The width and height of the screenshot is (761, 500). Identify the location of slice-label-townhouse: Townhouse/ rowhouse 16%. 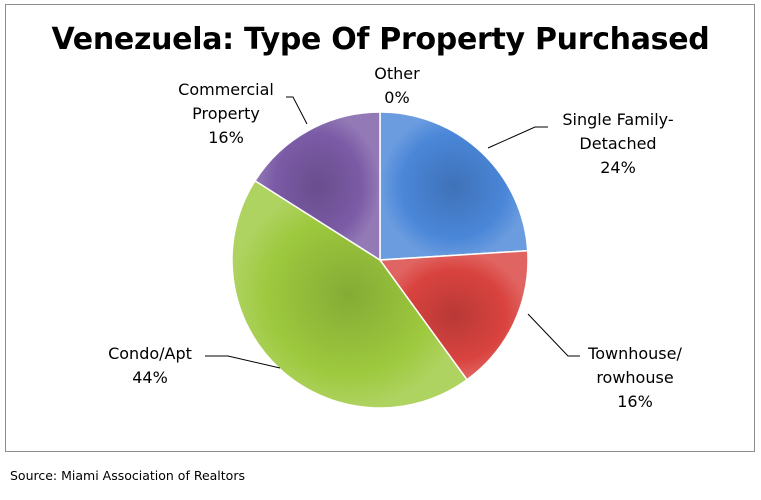
(635, 378).